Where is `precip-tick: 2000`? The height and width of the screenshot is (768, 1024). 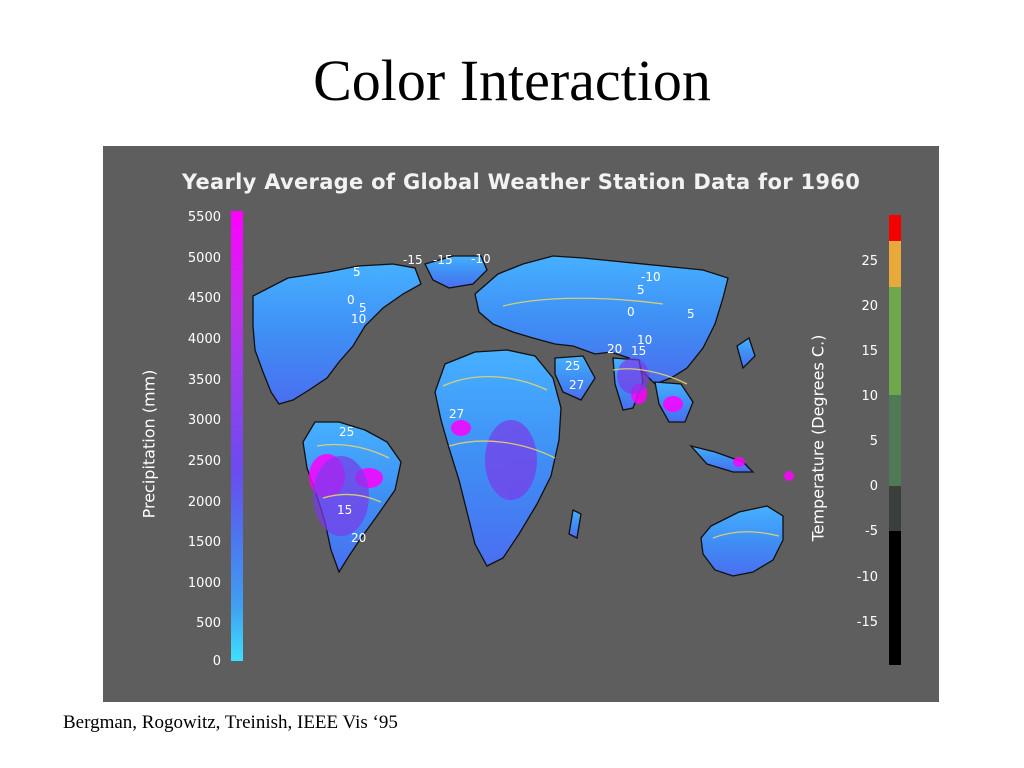 precip-tick: 2000 is located at coordinates (204, 502).